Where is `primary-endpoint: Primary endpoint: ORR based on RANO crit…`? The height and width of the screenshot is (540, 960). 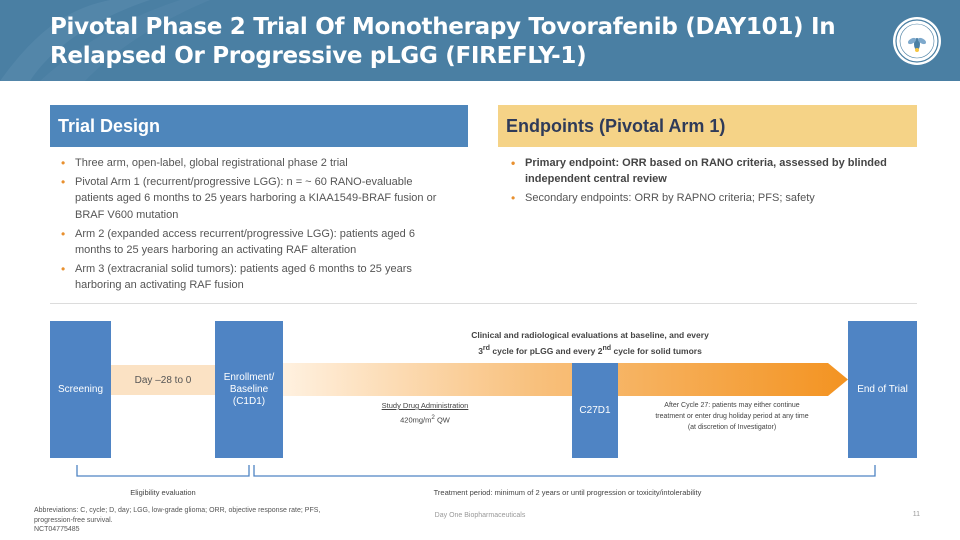 primary-endpoint: Primary endpoint: ORR based on RANO crit… is located at coordinates (708, 171).